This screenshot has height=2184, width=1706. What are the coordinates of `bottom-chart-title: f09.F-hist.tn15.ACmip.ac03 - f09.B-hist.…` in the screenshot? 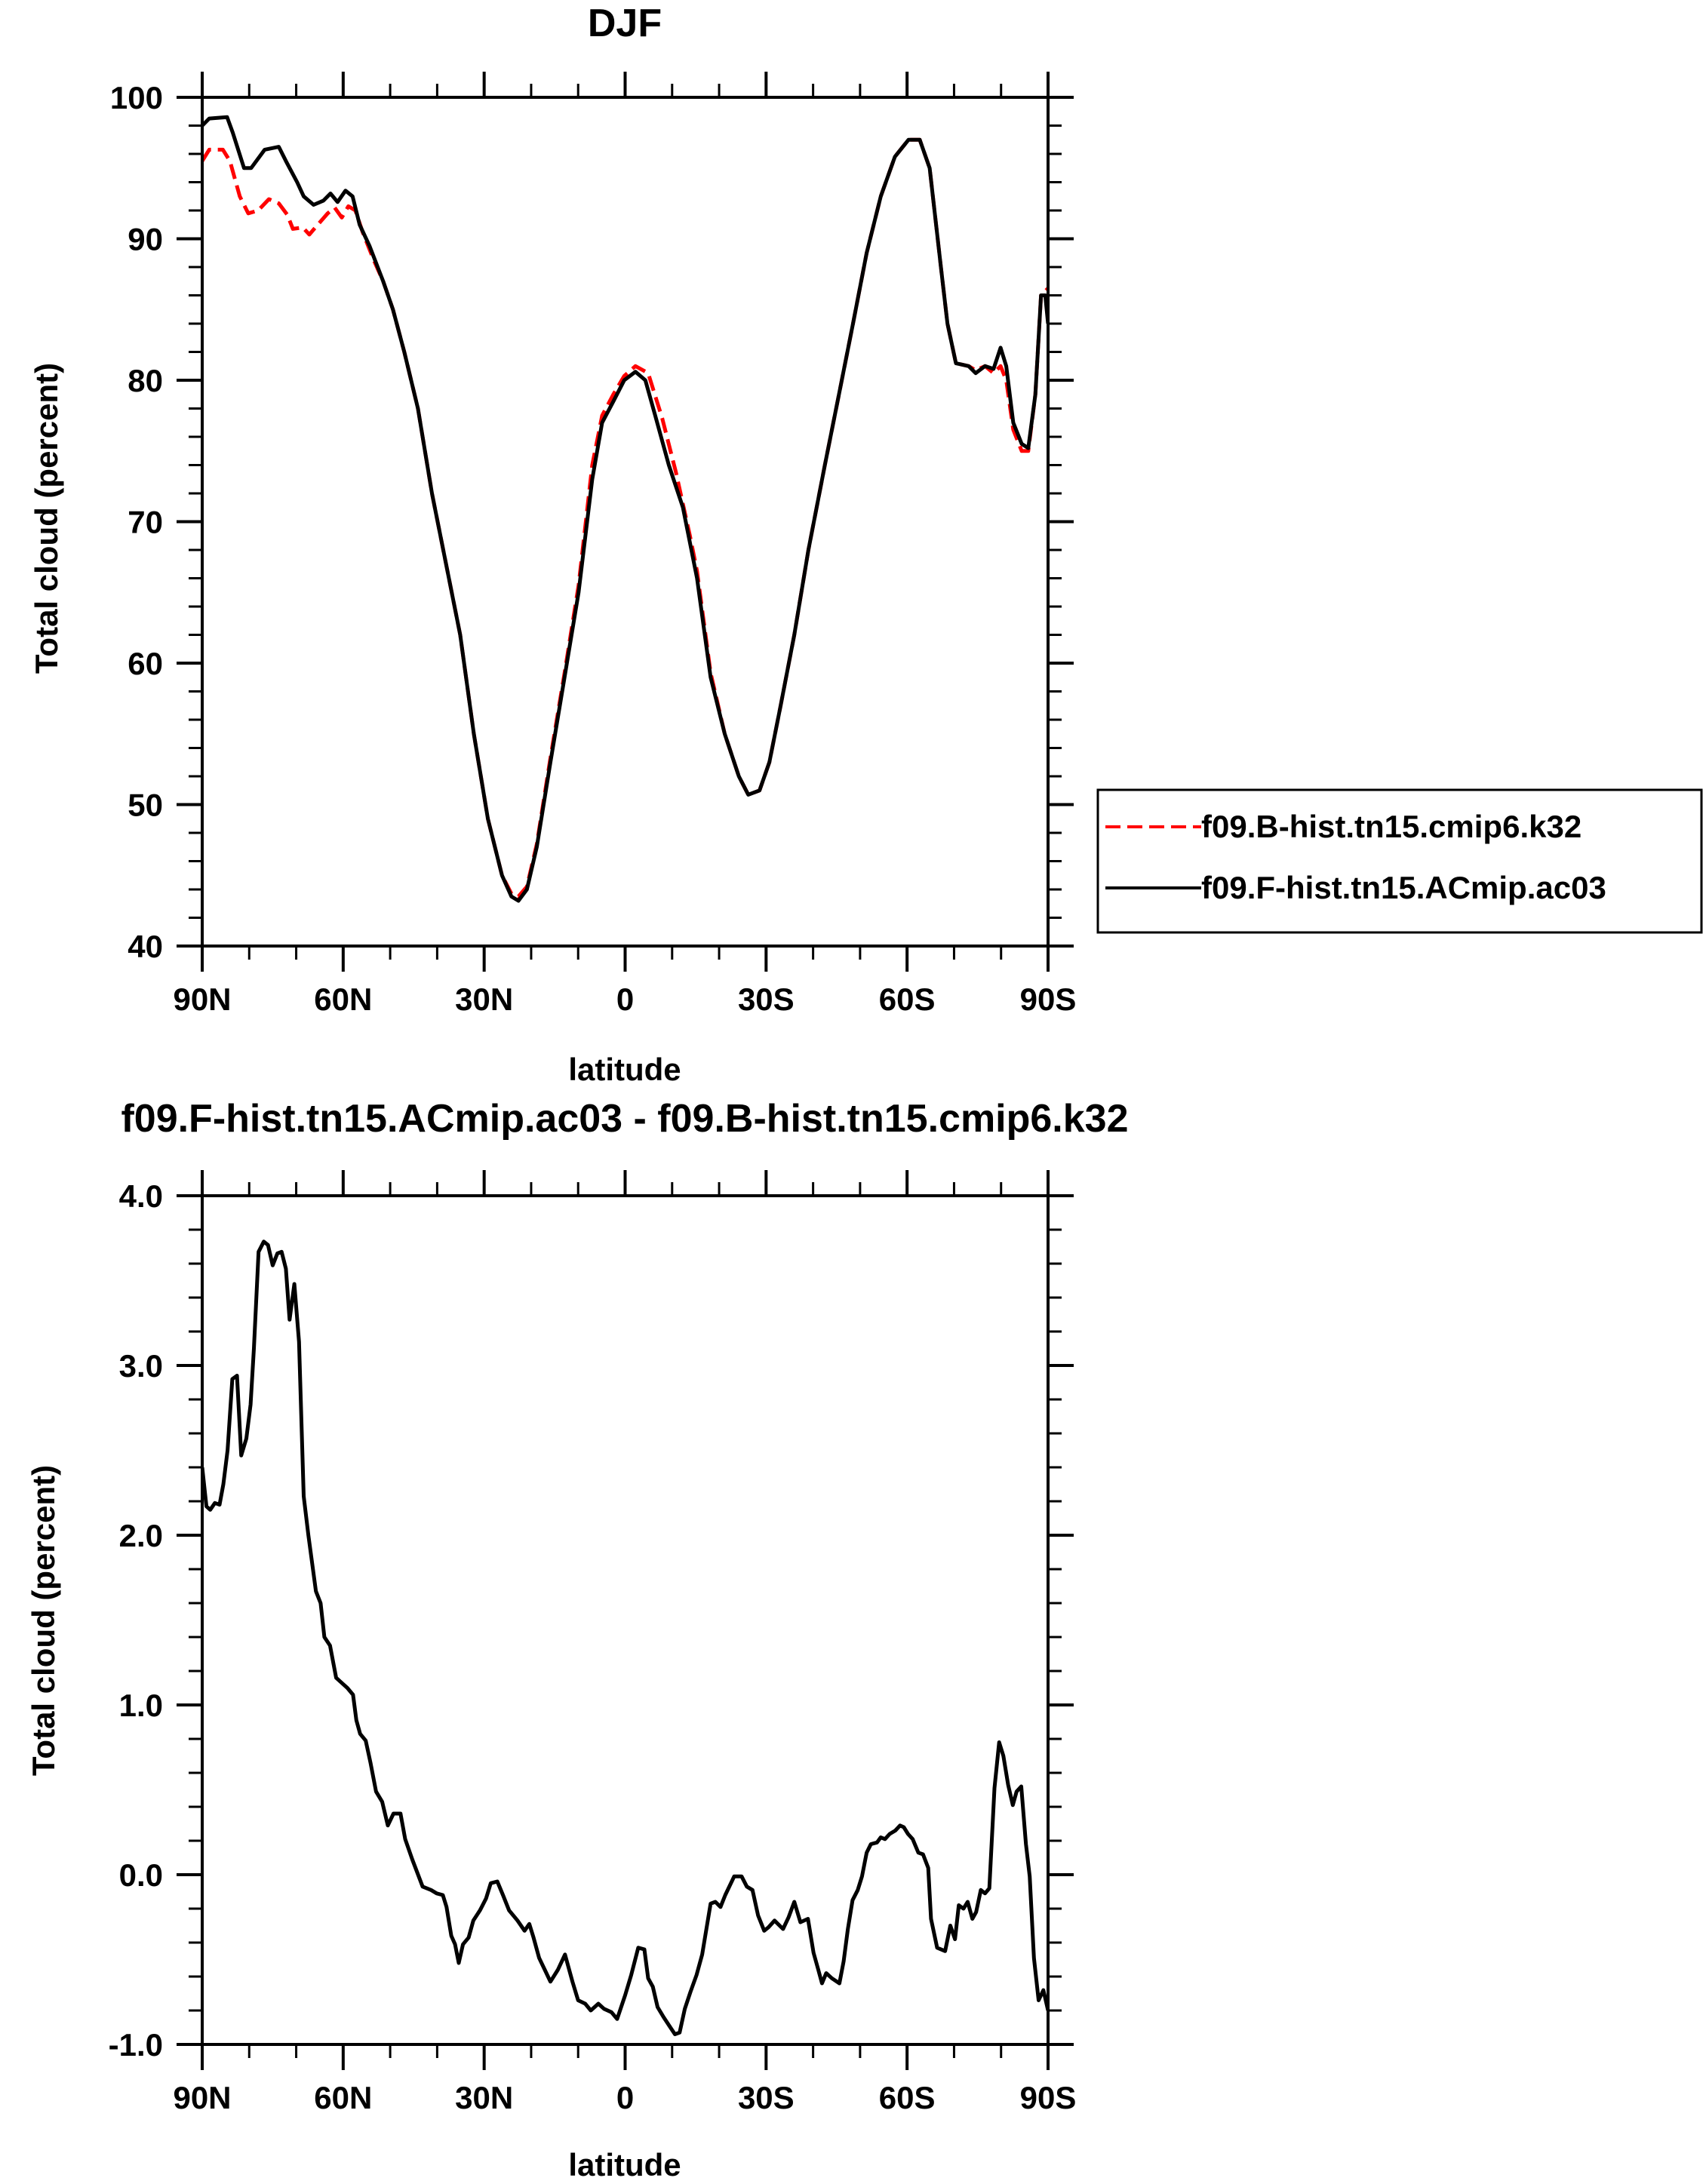 It's located at (624, 1119).